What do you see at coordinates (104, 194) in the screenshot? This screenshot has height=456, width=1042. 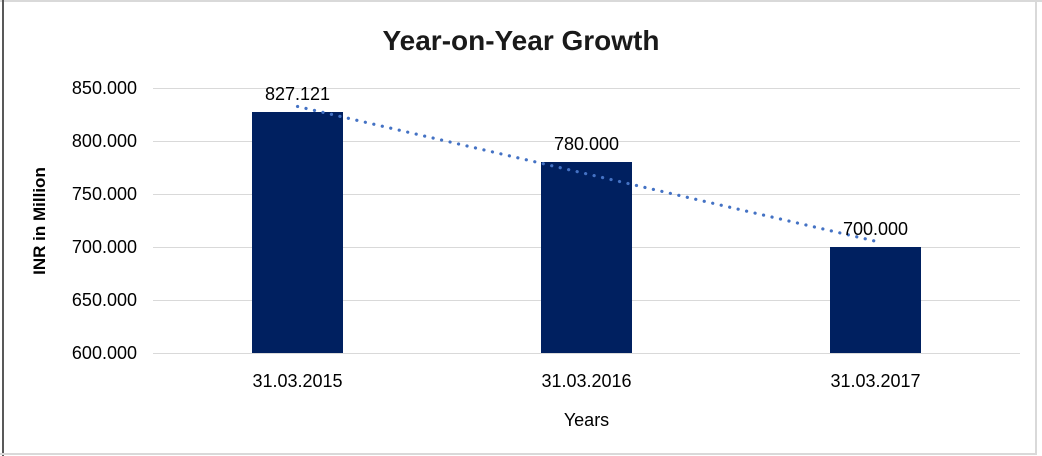 I see `y-axis-tick-label: 750.000` at bounding box center [104, 194].